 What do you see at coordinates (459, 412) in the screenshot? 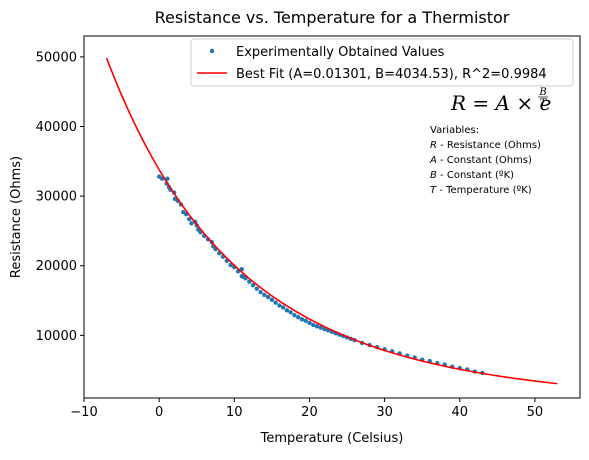
I see `x-tick-label: 40` at bounding box center [459, 412].